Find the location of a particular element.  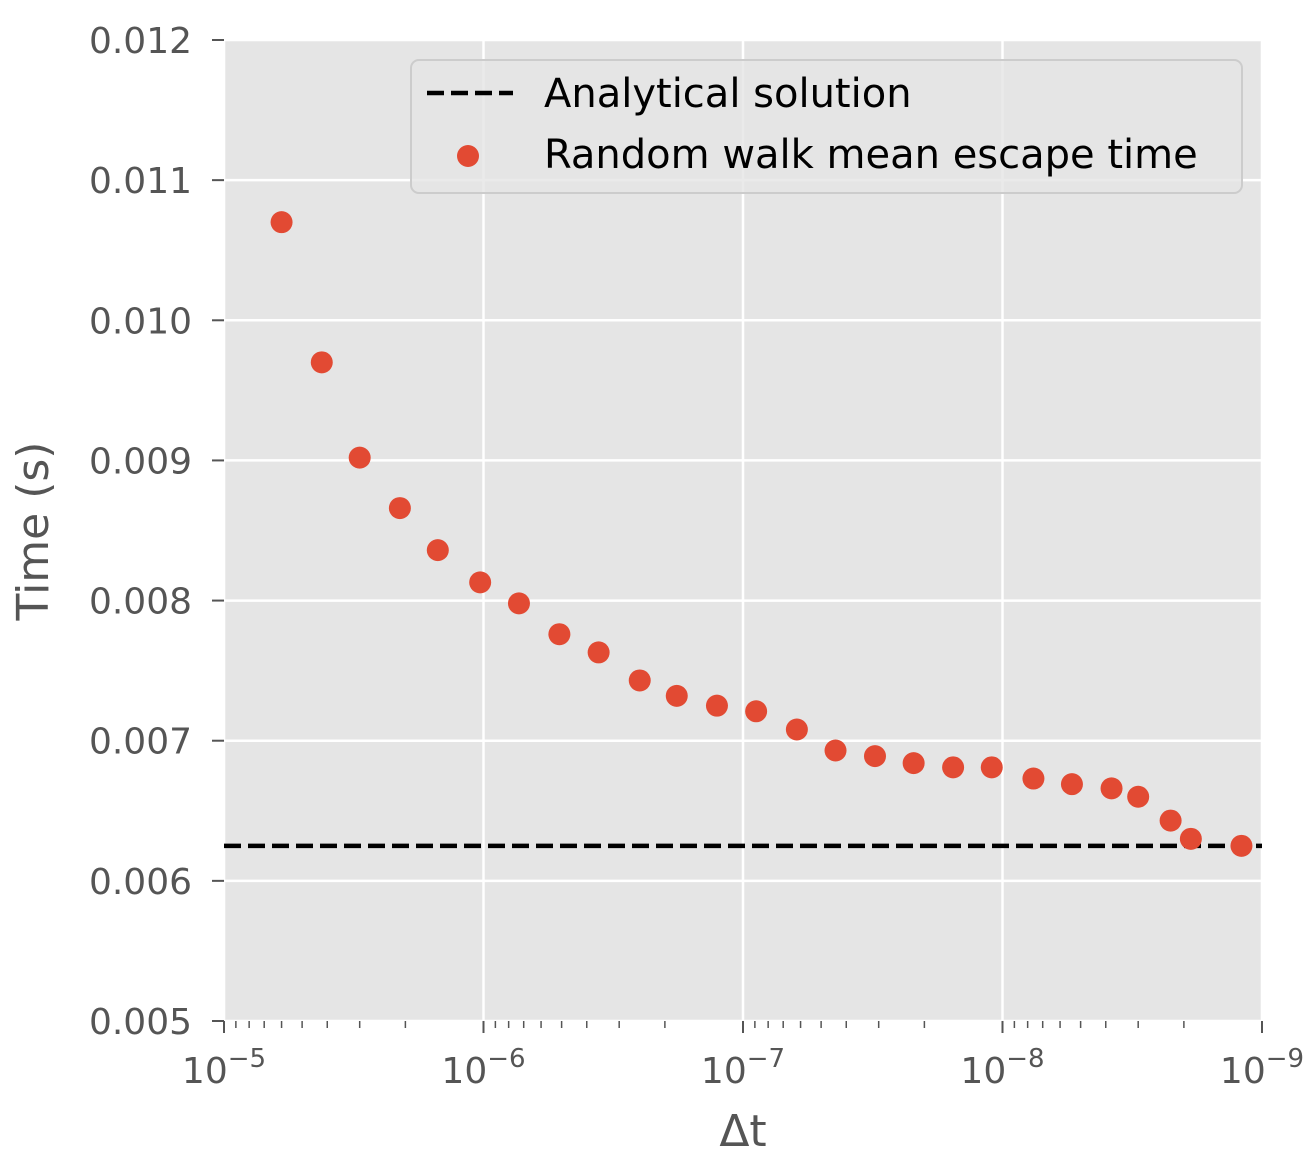

y-tick-label: 0.012 is located at coordinates (140, 41).